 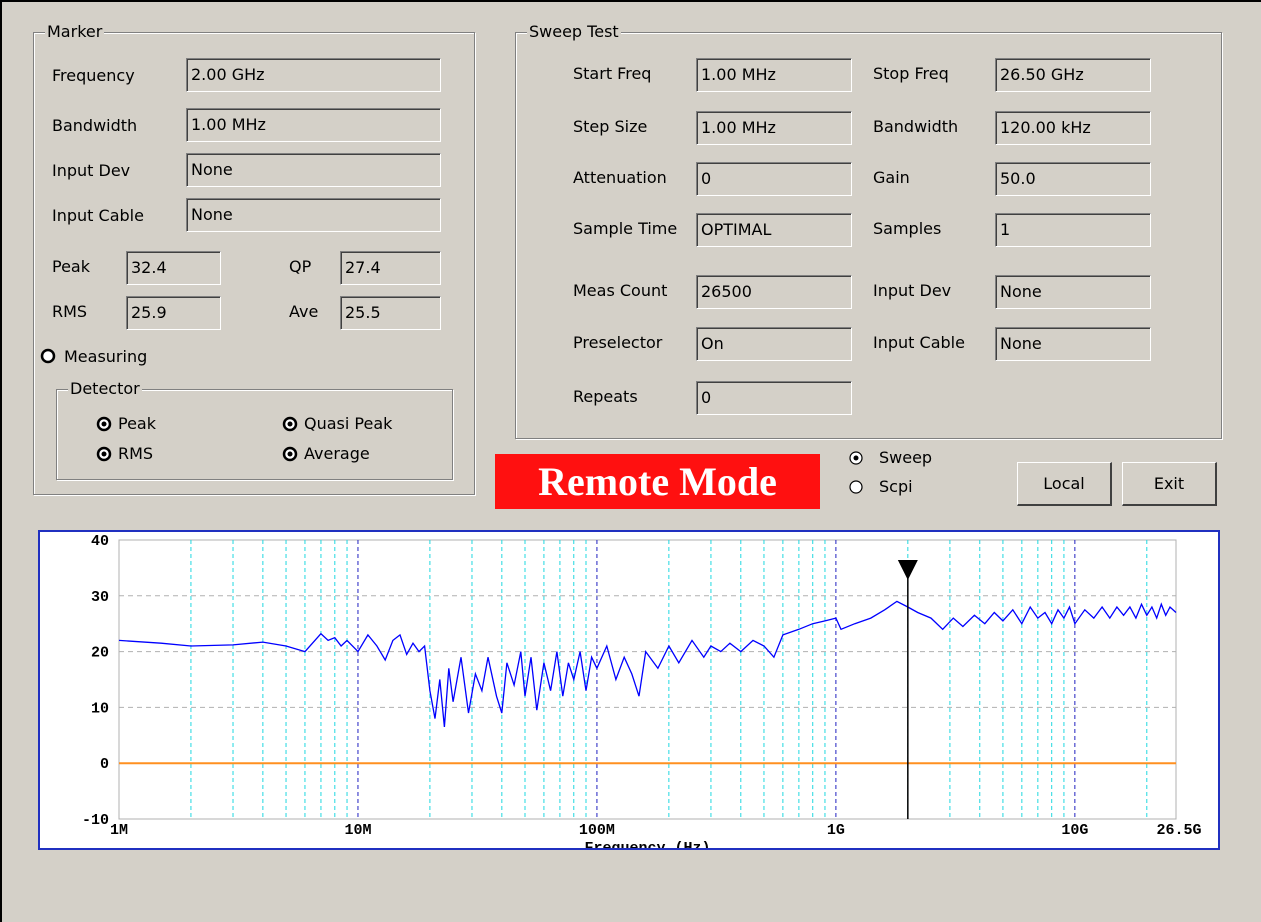 What do you see at coordinates (119, 830) in the screenshot?
I see `x-tick-label: 1M` at bounding box center [119, 830].